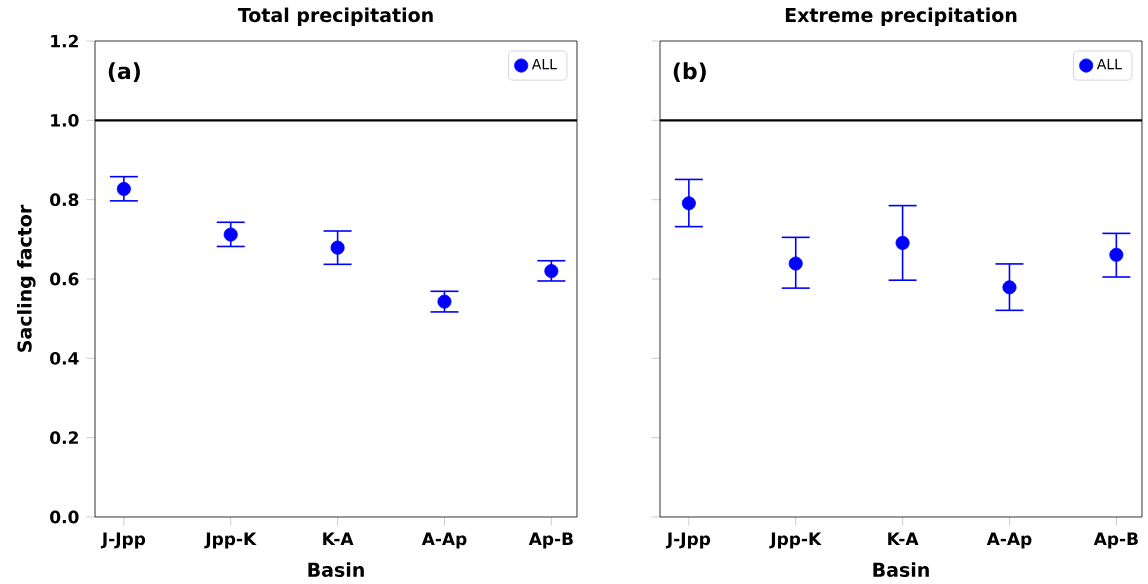 This screenshot has width=1148, height=584. I want to click on chart-title: Total precipitation, so click(335, 17).